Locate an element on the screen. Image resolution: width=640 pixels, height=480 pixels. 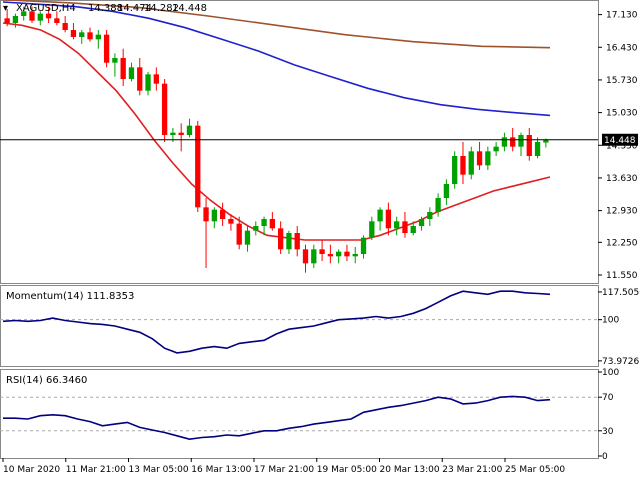
current-price-box is located at coordinates (620, 139).